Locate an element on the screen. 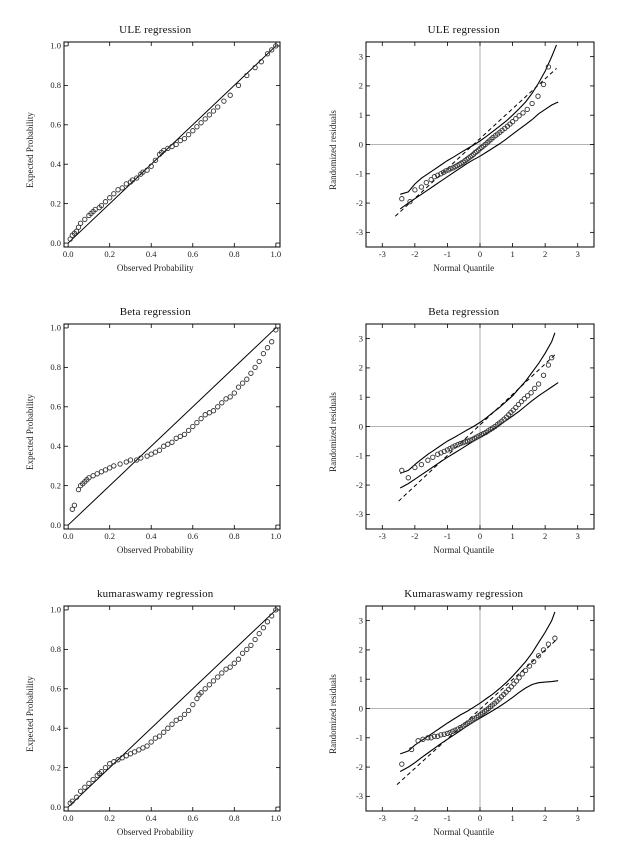 The height and width of the screenshot is (861, 619). chart-title: kumaraswamy regression is located at coordinates (155, 594).